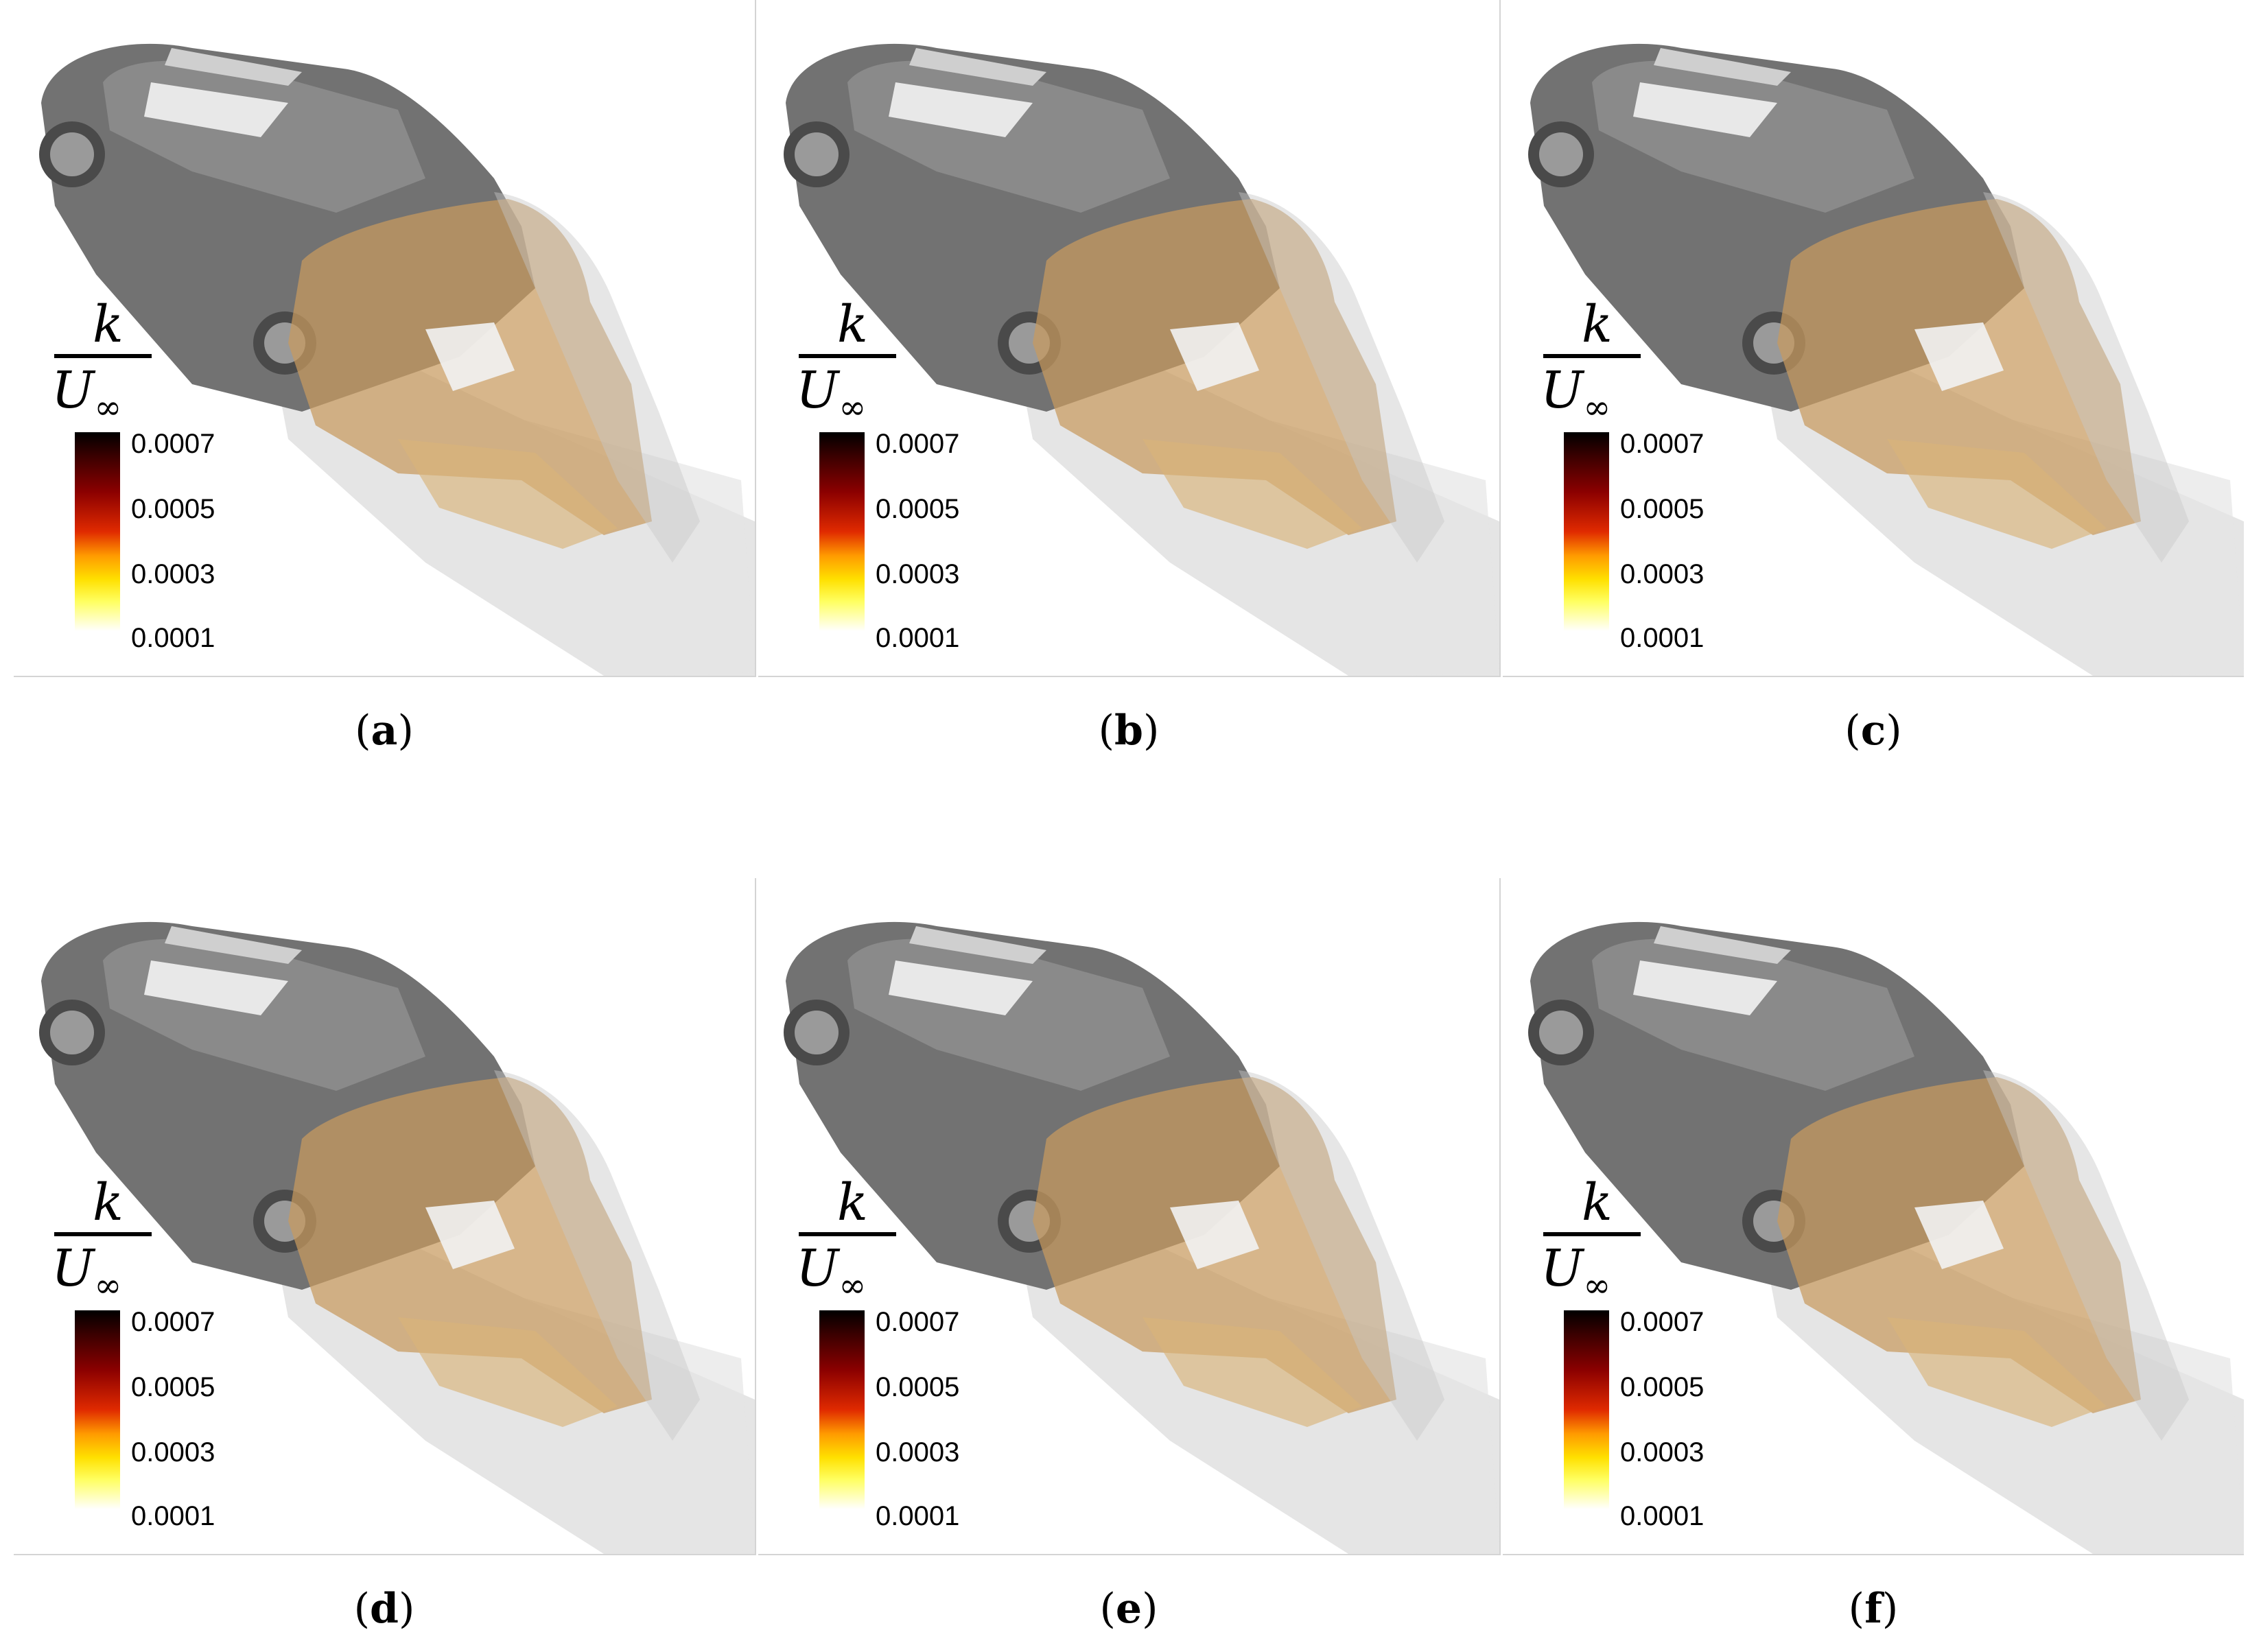  Describe the element at coordinates (1873, 1609) in the screenshot. I see `panel-label: f` at that location.